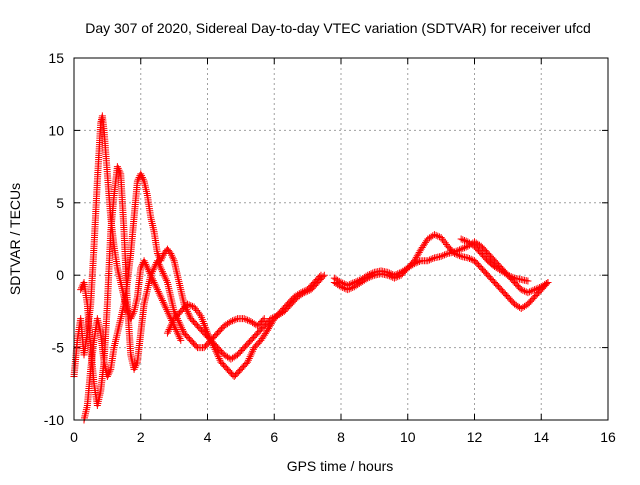  Describe the element at coordinates (475, 437) in the screenshot. I see `x-tick-label: 12` at that location.